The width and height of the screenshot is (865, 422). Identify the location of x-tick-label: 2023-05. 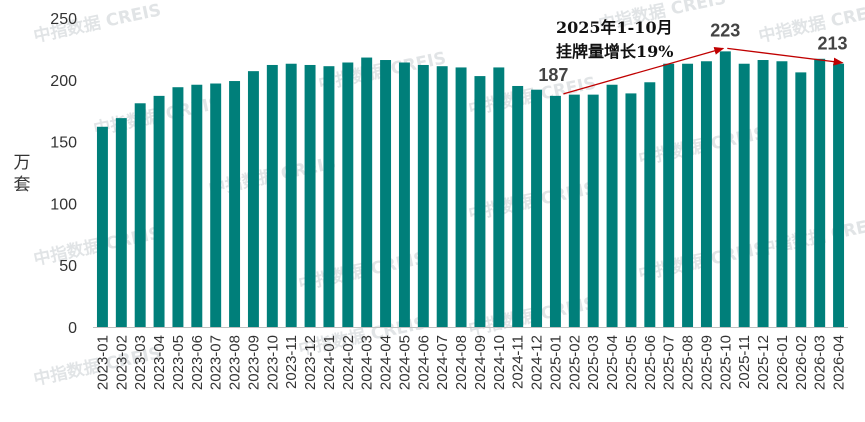
(178, 362).